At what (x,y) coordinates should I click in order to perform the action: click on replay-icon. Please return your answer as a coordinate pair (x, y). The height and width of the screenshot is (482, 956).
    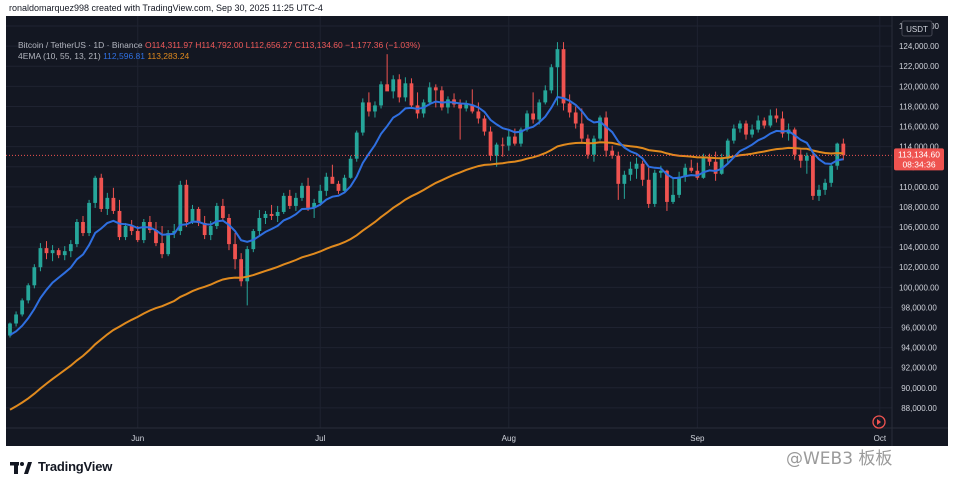
    Looking at the image, I should click on (879, 422).